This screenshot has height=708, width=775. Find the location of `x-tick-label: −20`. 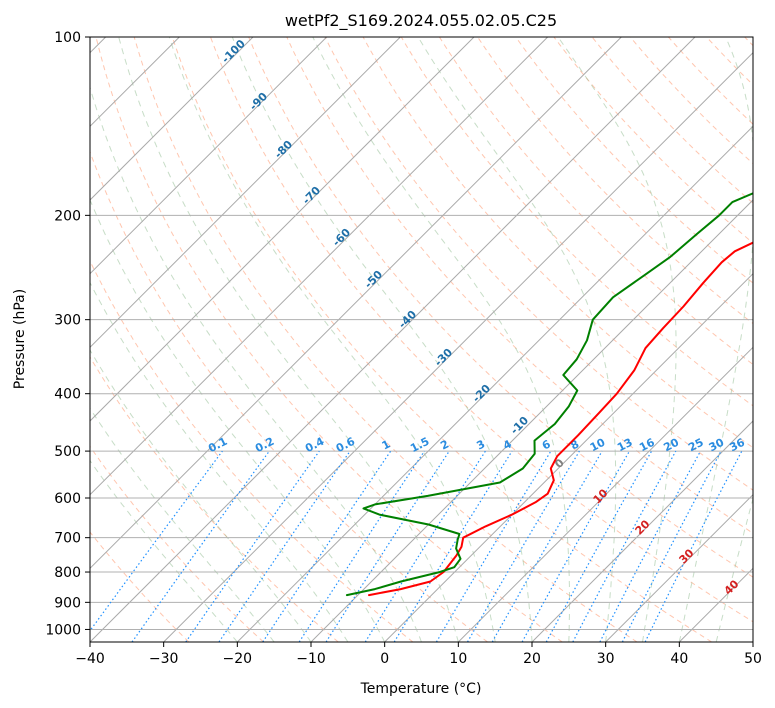

x-tick-label: −20 is located at coordinates (238, 659).